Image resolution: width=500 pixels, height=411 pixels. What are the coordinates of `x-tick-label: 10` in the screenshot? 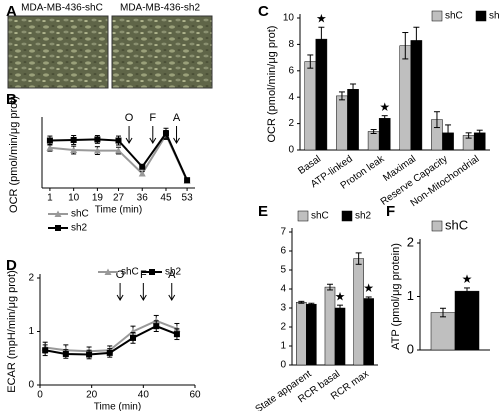 It's located at (74, 198).